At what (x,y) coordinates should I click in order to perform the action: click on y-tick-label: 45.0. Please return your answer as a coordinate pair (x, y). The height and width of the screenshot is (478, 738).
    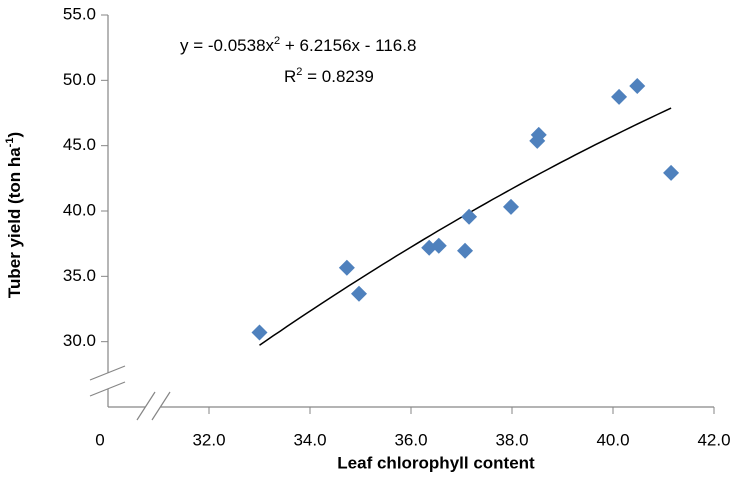
    Looking at the image, I should click on (79, 144).